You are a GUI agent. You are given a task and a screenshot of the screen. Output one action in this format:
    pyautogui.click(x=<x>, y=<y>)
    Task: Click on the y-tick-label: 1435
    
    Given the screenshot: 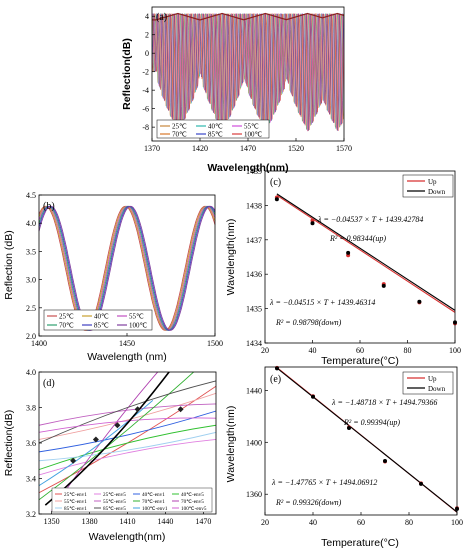 What is the action you would take?
    pyautogui.click(x=254, y=309)
    